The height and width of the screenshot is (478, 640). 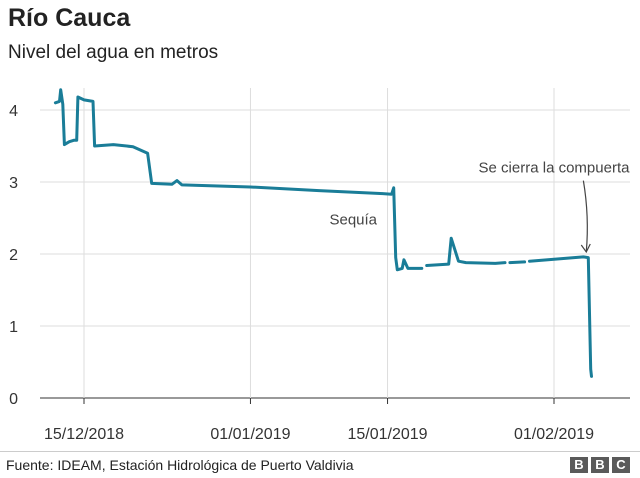 What do you see at coordinates (13, 399) in the screenshot?
I see `y-tick-label: 0` at bounding box center [13, 399].